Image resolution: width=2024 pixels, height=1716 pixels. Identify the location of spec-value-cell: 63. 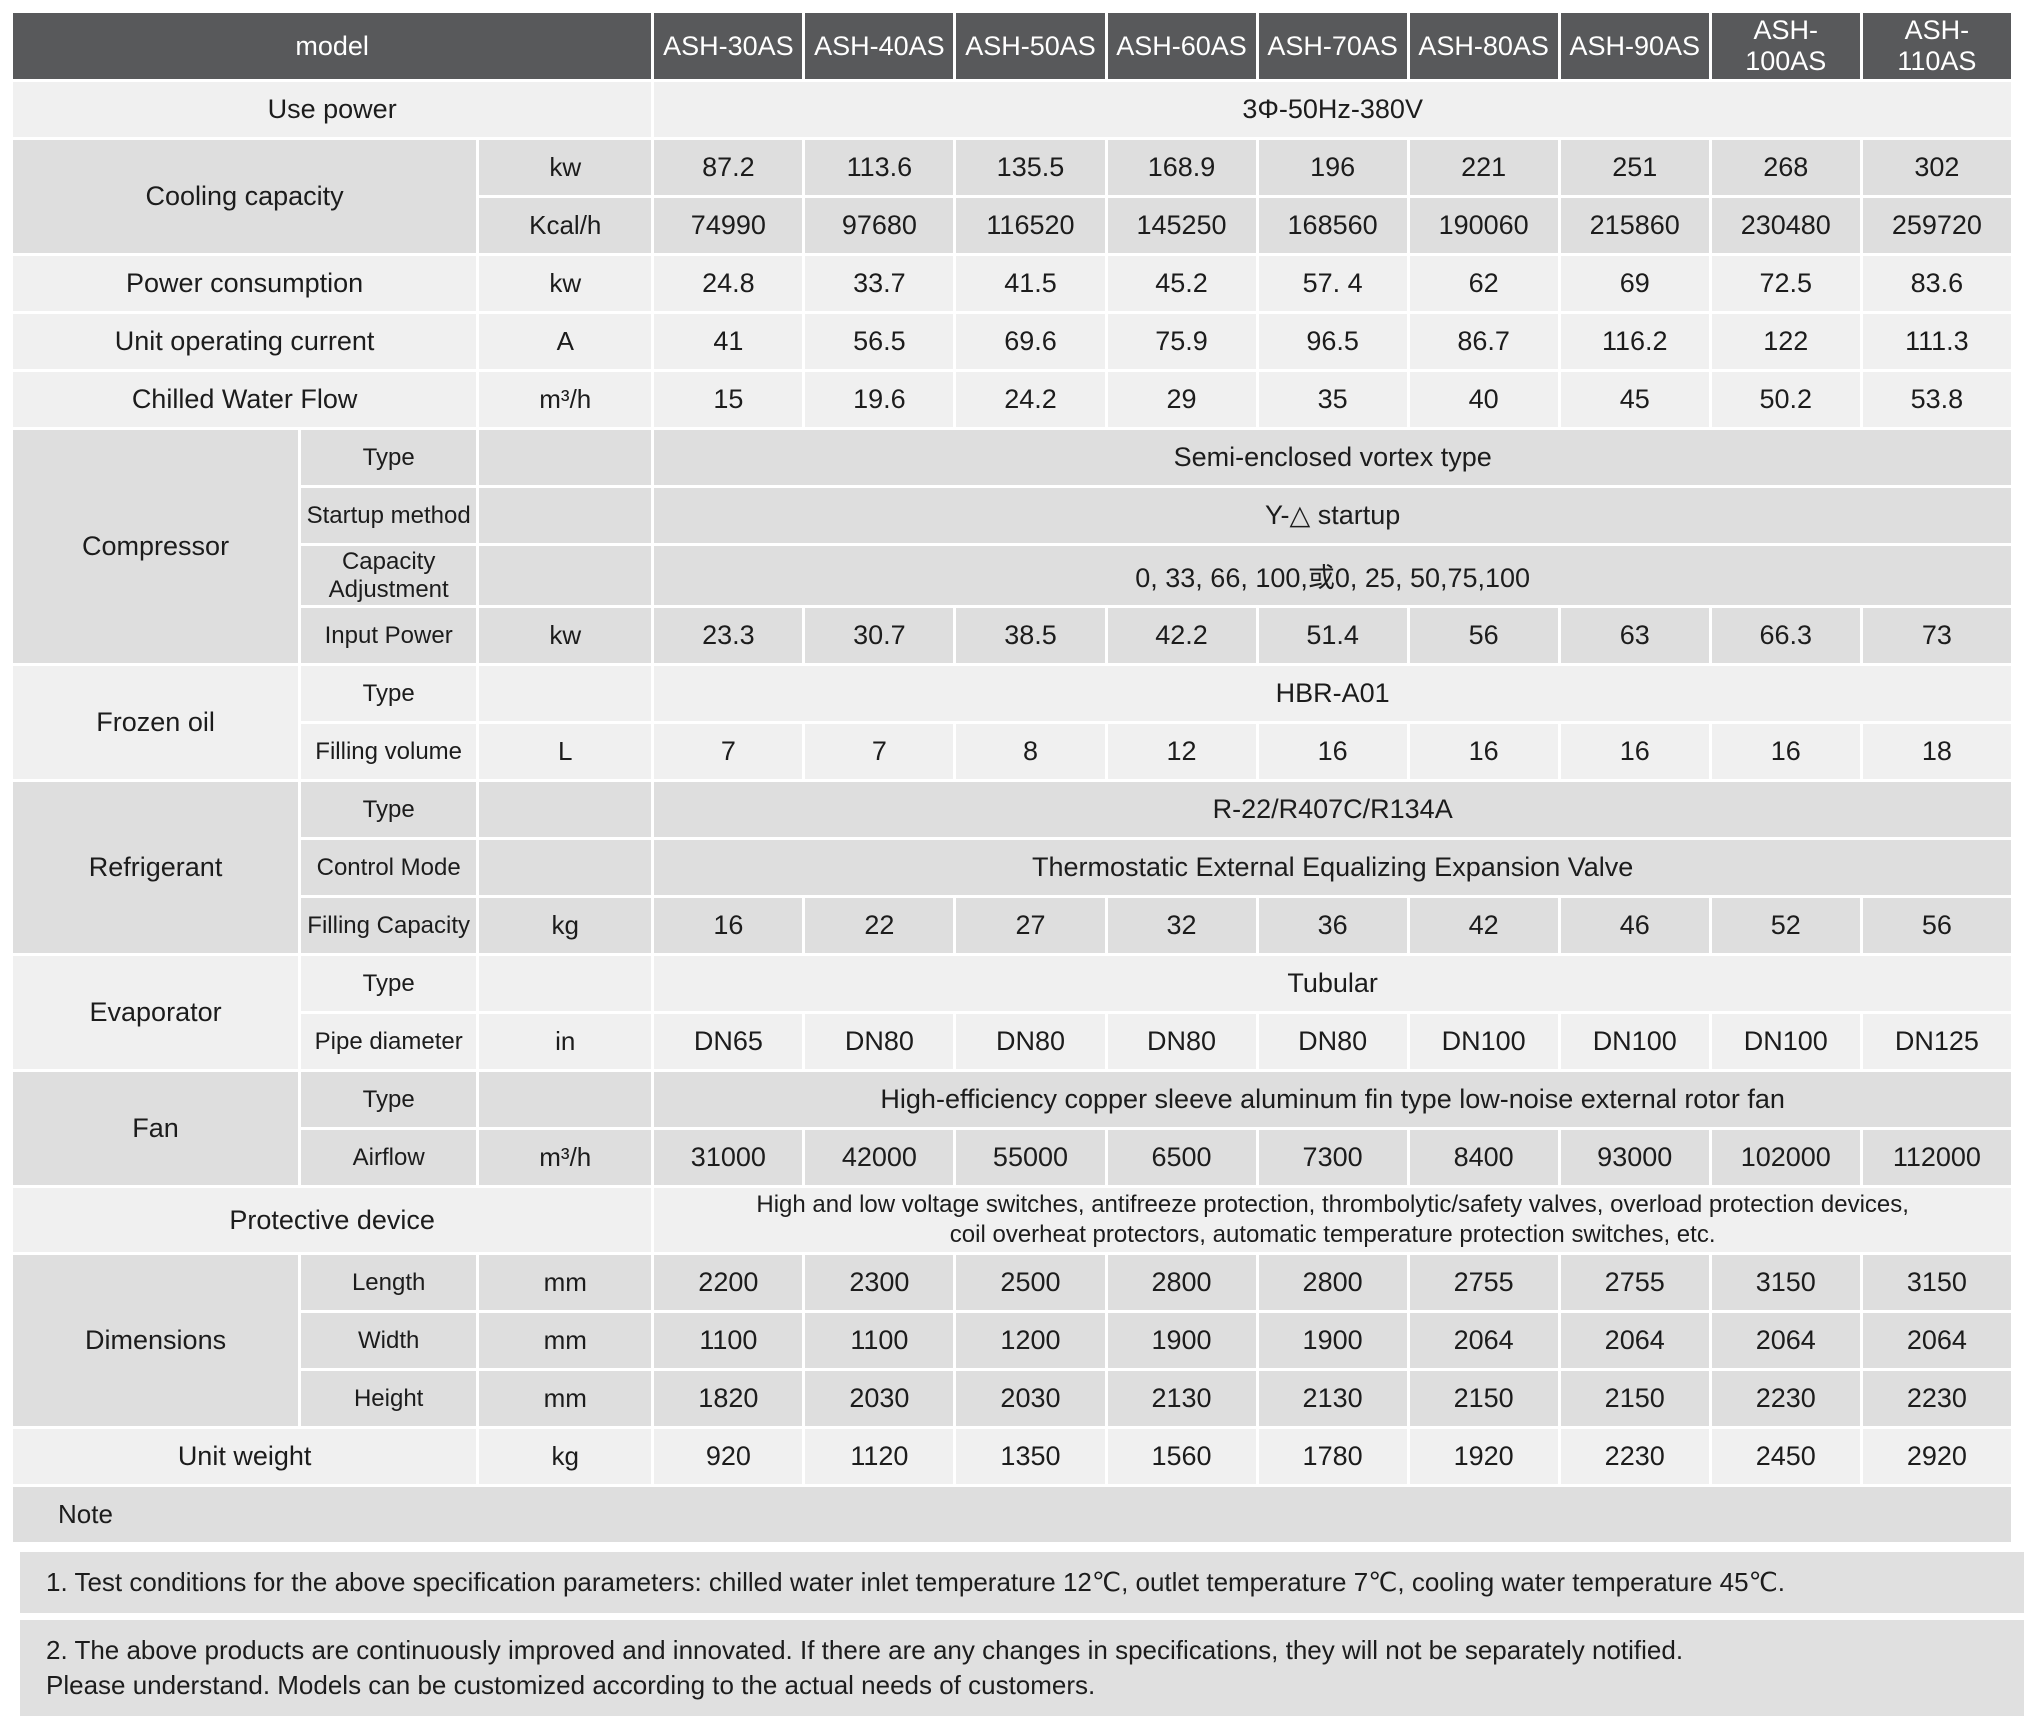
(1634, 636).